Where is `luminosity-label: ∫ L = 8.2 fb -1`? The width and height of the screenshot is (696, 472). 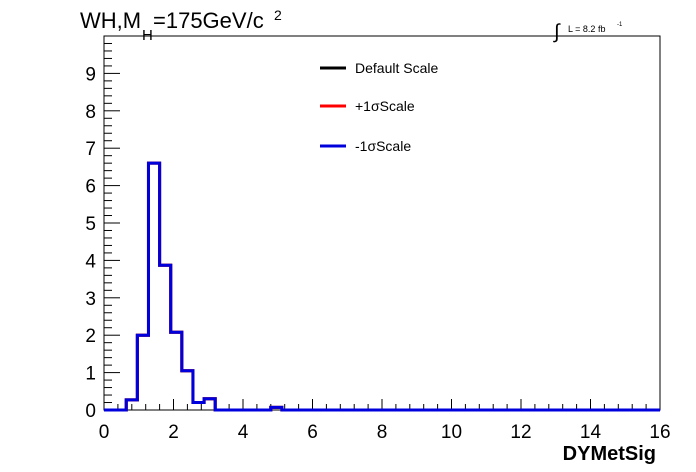
luminosity-label: ∫ L = 8.2 fb -1 is located at coordinates (588, 32).